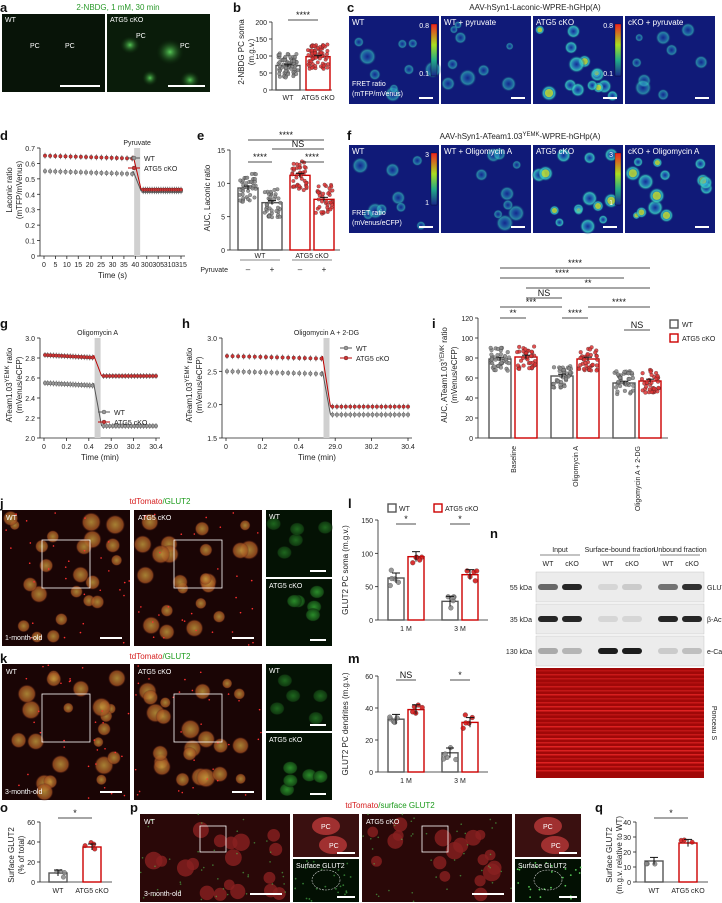 The height and width of the screenshot is (903, 722). I want to click on cell-core, so click(545, 173).